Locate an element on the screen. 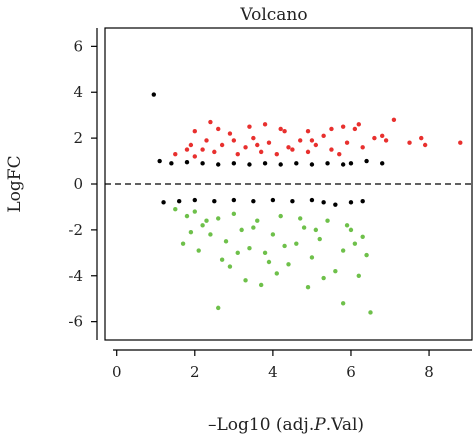 This screenshot has height=440, width=474. x-tick-label: 8 is located at coordinates (429, 372).